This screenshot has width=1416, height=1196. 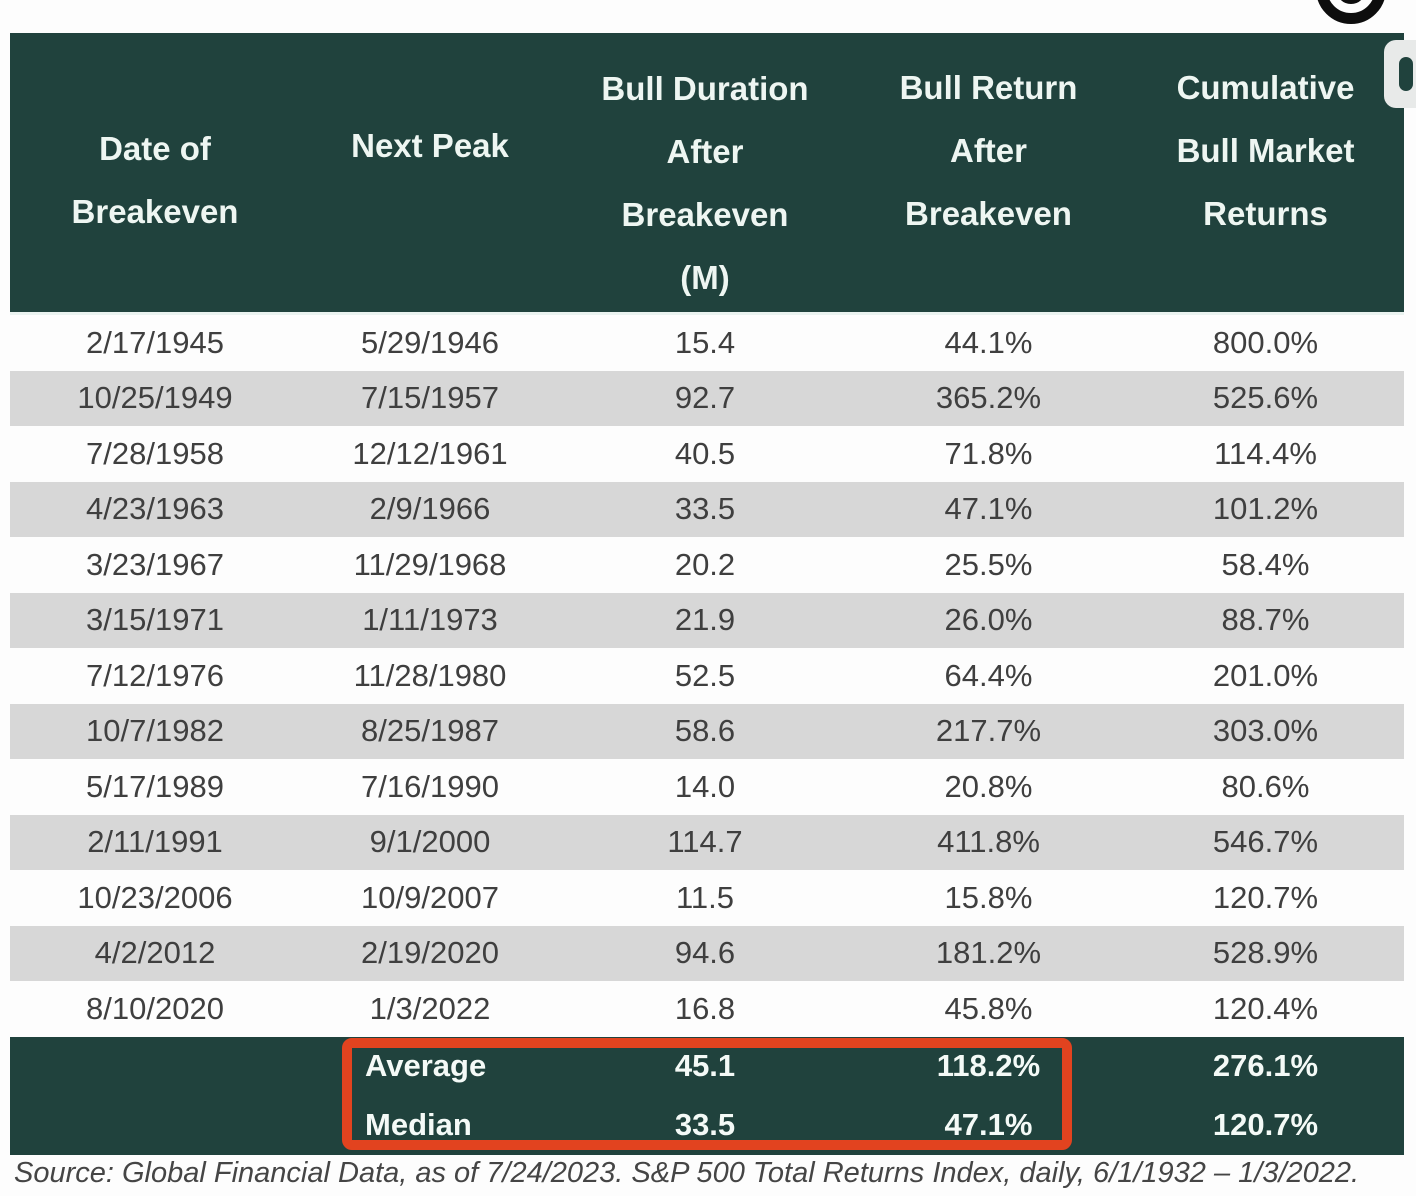 What do you see at coordinates (1265, 842) in the screenshot?
I see `table-cell: 546.7%` at bounding box center [1265, 842].